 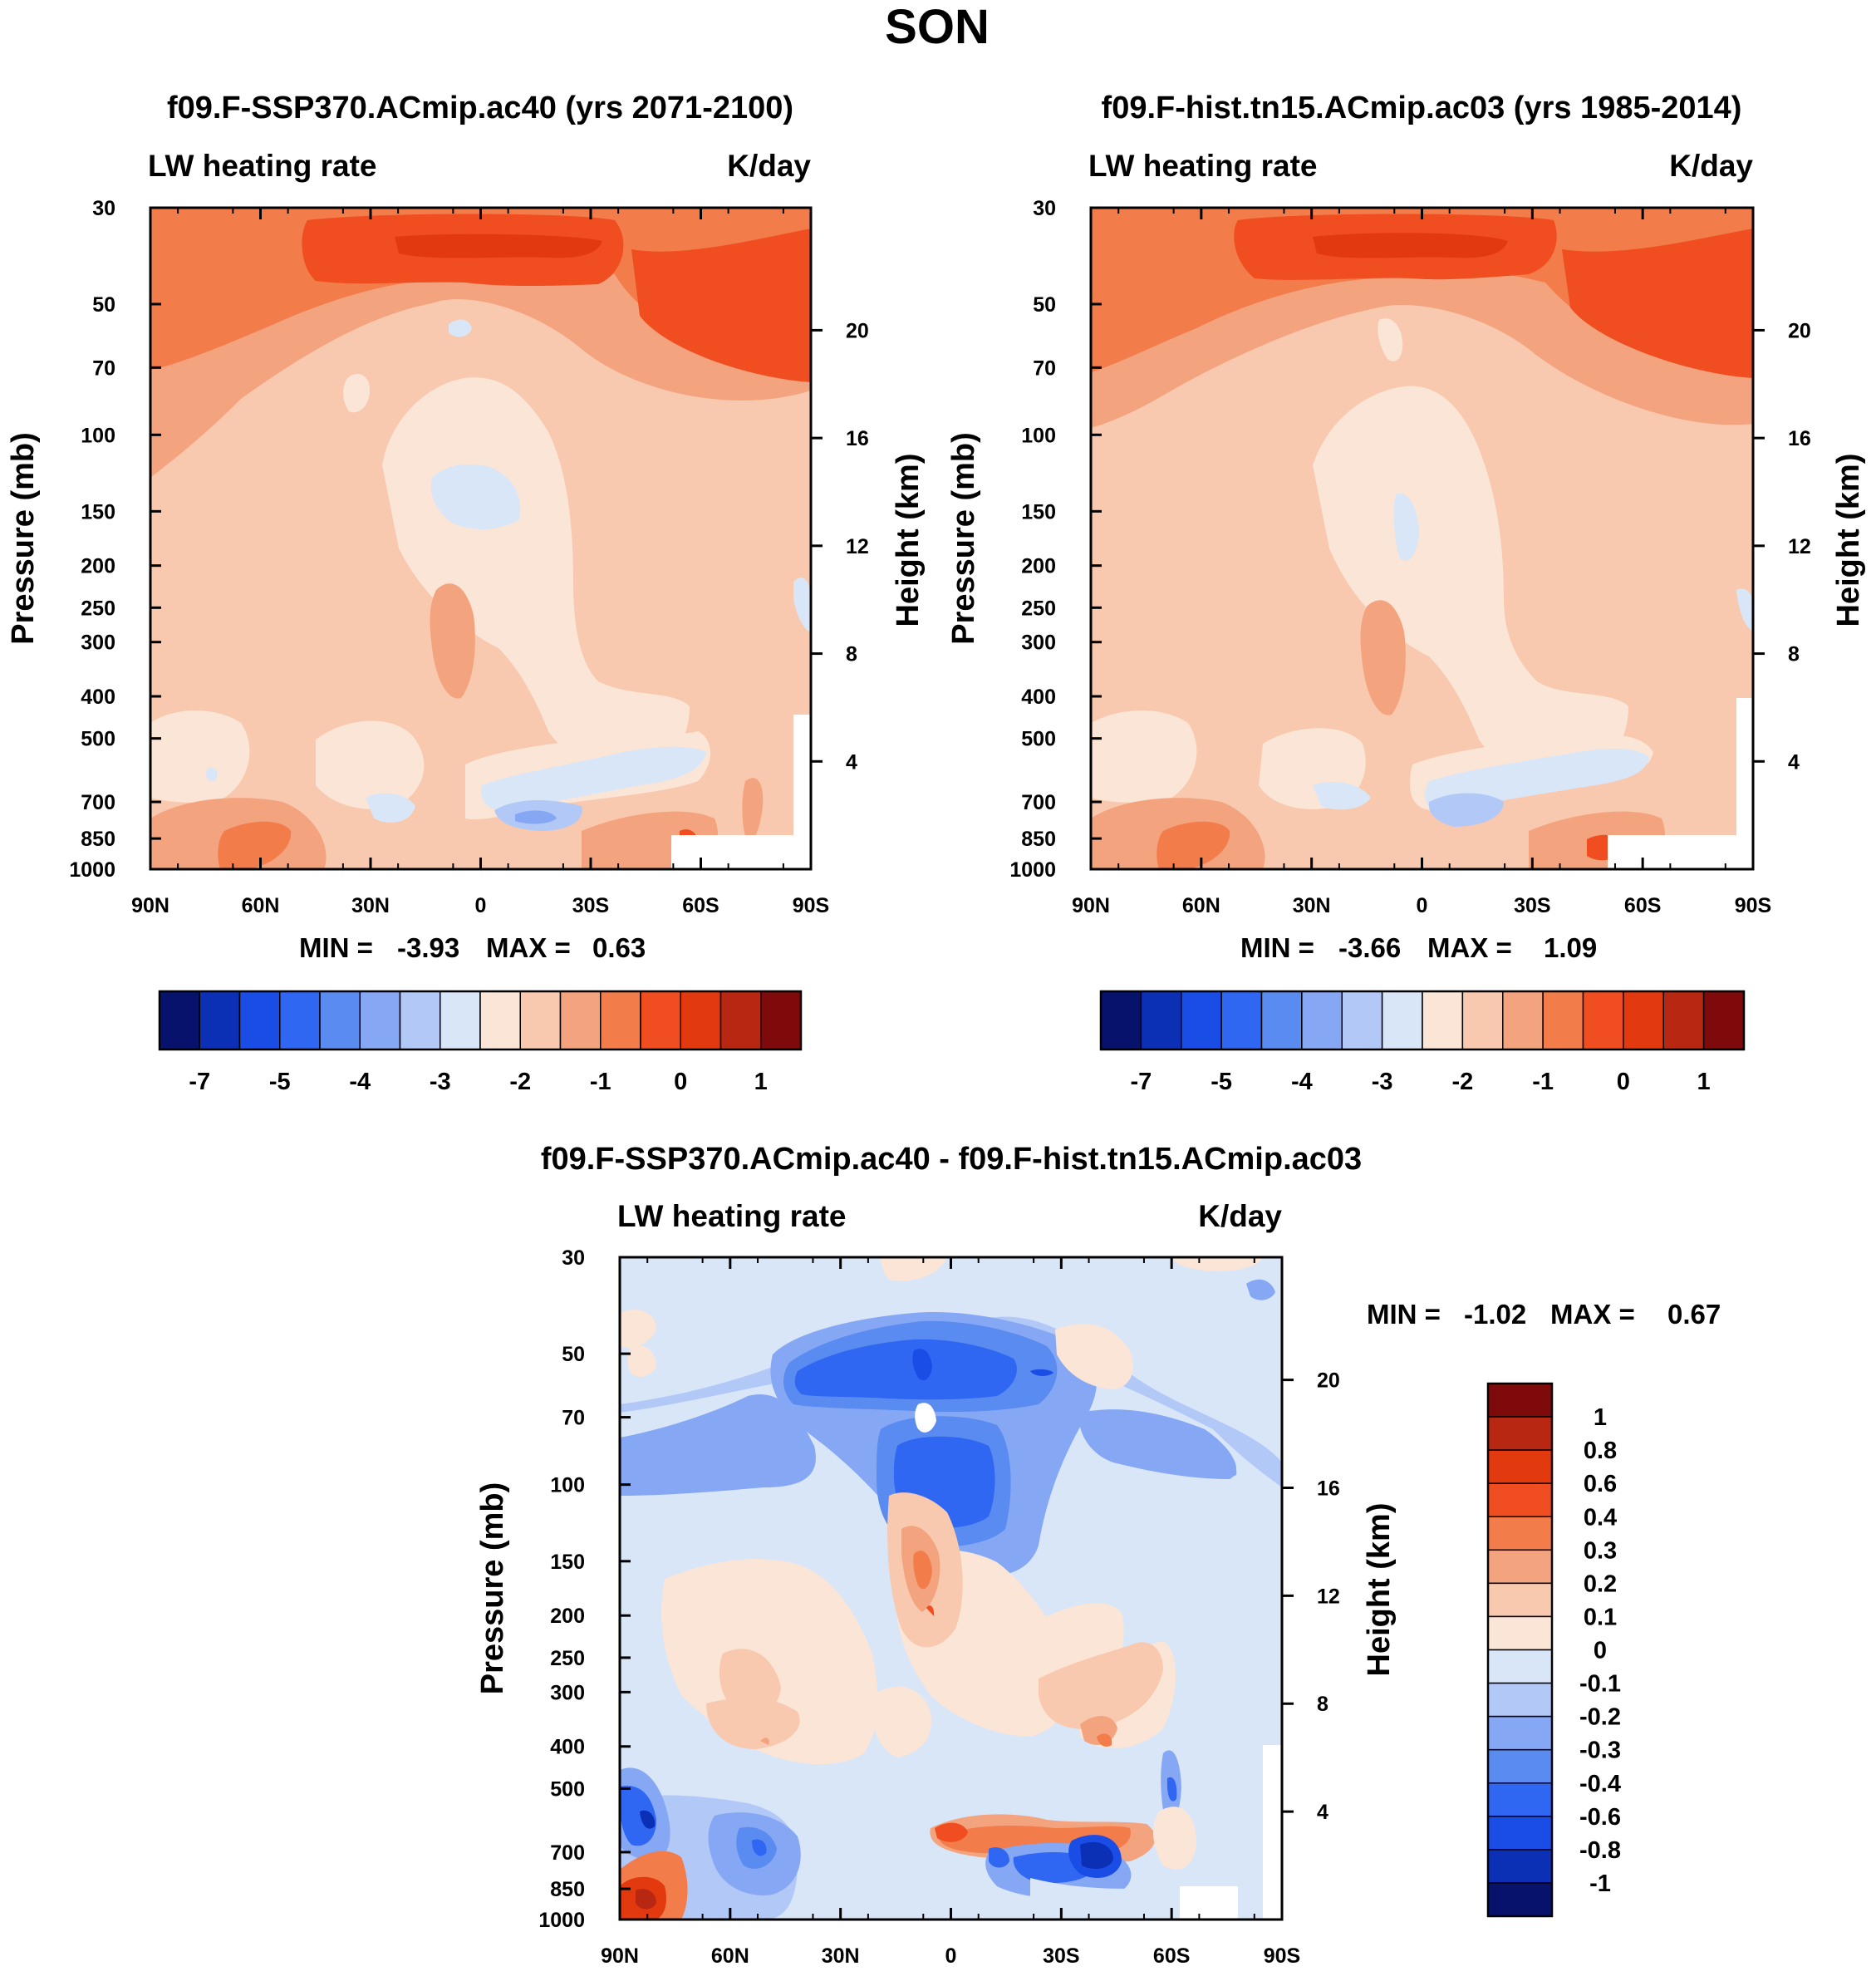 What do you see at coordinates (963, 538) in the screenshot?
I see `y-axis-label: Pressure (mb)` at bounding box center [963, 538].